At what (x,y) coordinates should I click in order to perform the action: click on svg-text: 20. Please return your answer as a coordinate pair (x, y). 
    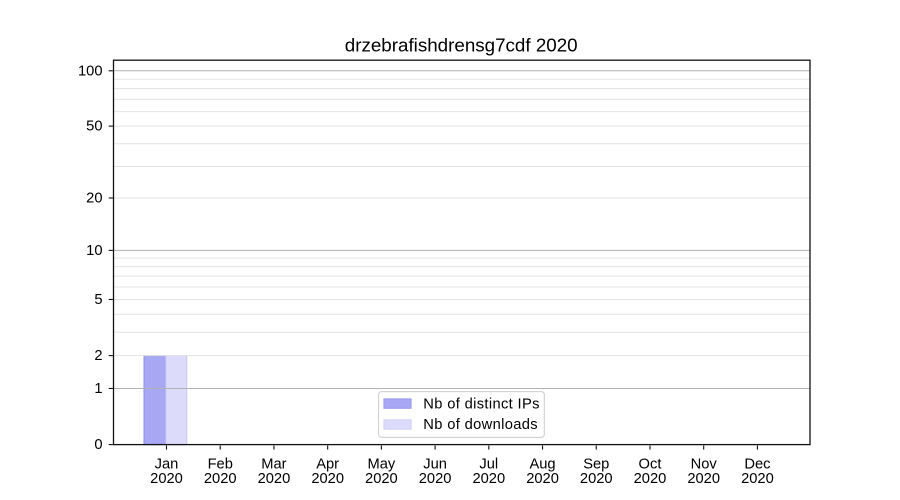
    Looking at the image, I should click on (94, 199).